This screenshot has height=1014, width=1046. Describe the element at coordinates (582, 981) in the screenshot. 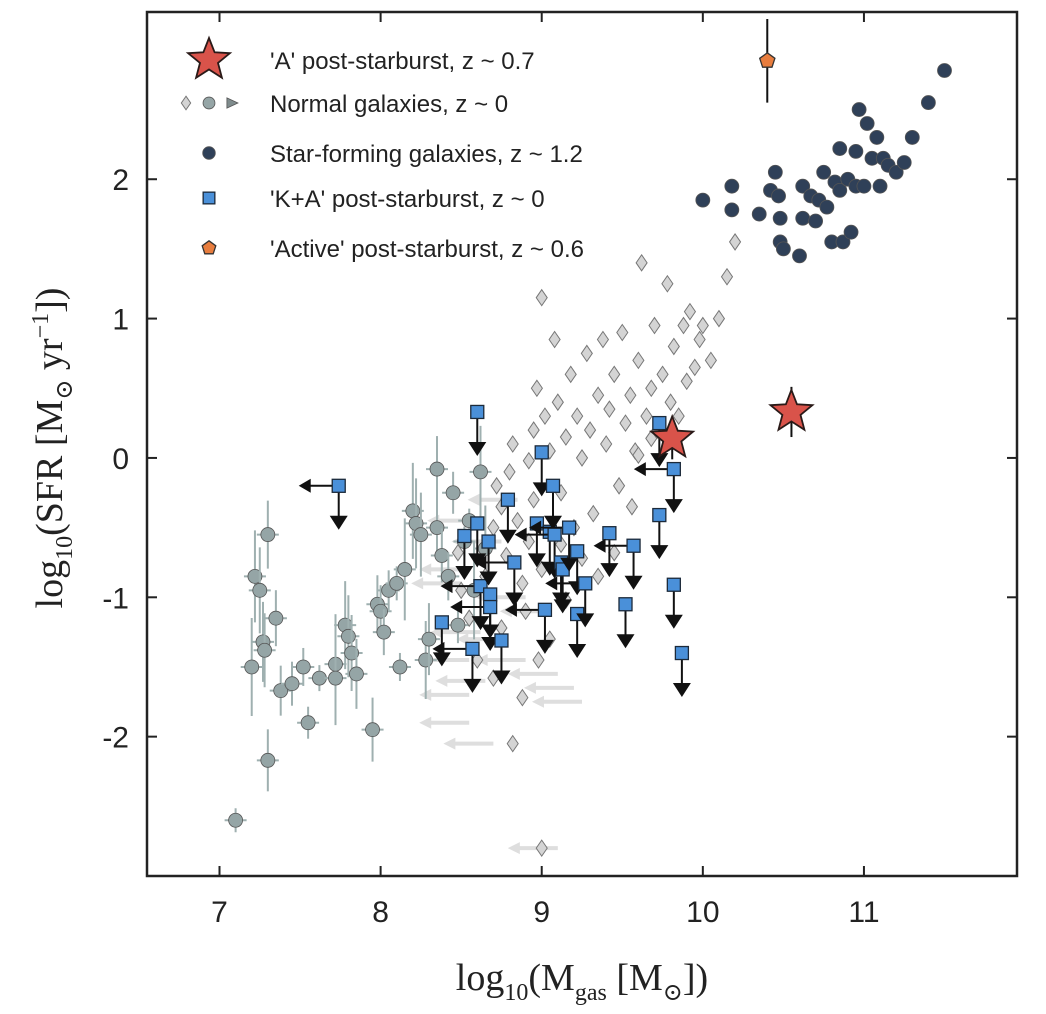

I see `x-axis-label: log10(Mgas [M⊙])` at that location.